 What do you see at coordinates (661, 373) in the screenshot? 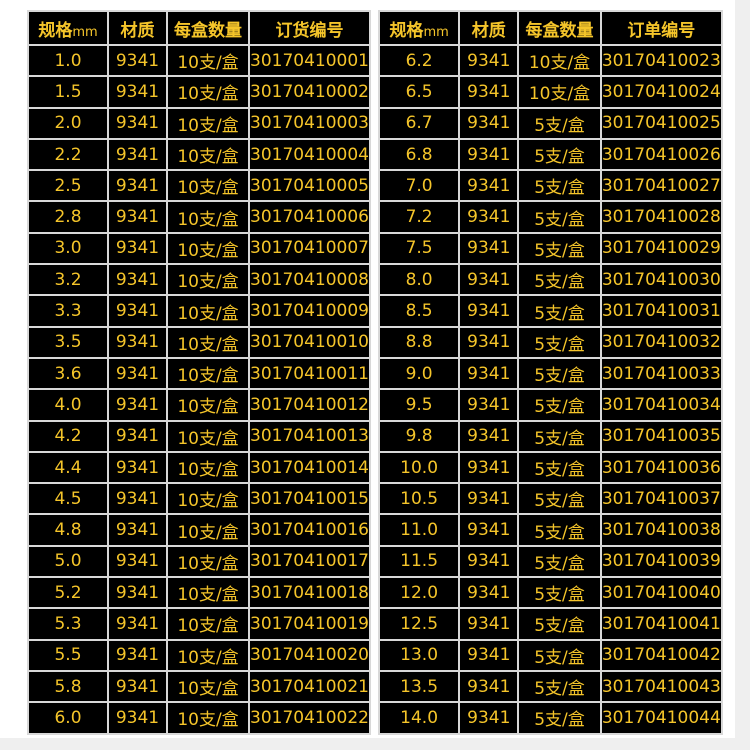
I see `cell-order-number: 30170410033` at bounding box center [661, 373].